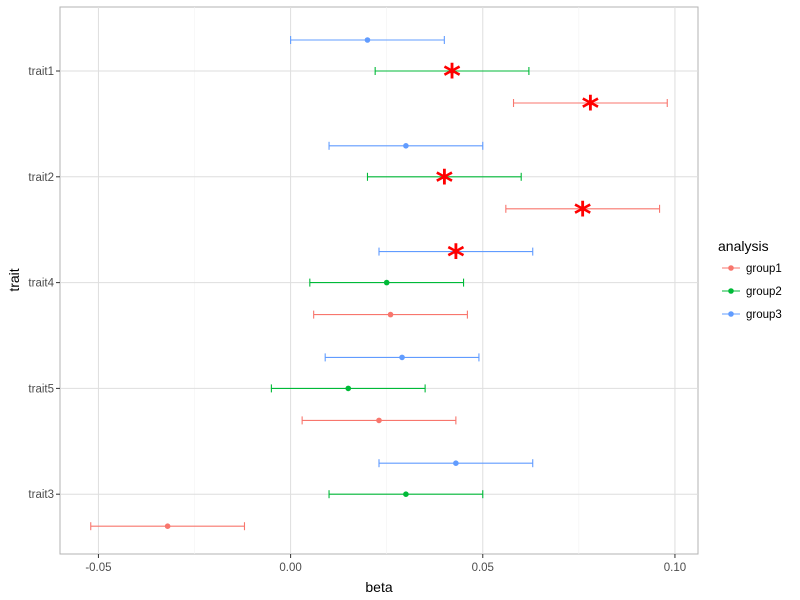  What do you see at coordinates (41, 72) in the screenshot?
I see `y-tick-label: trait1` at bounding box center [41, 72].